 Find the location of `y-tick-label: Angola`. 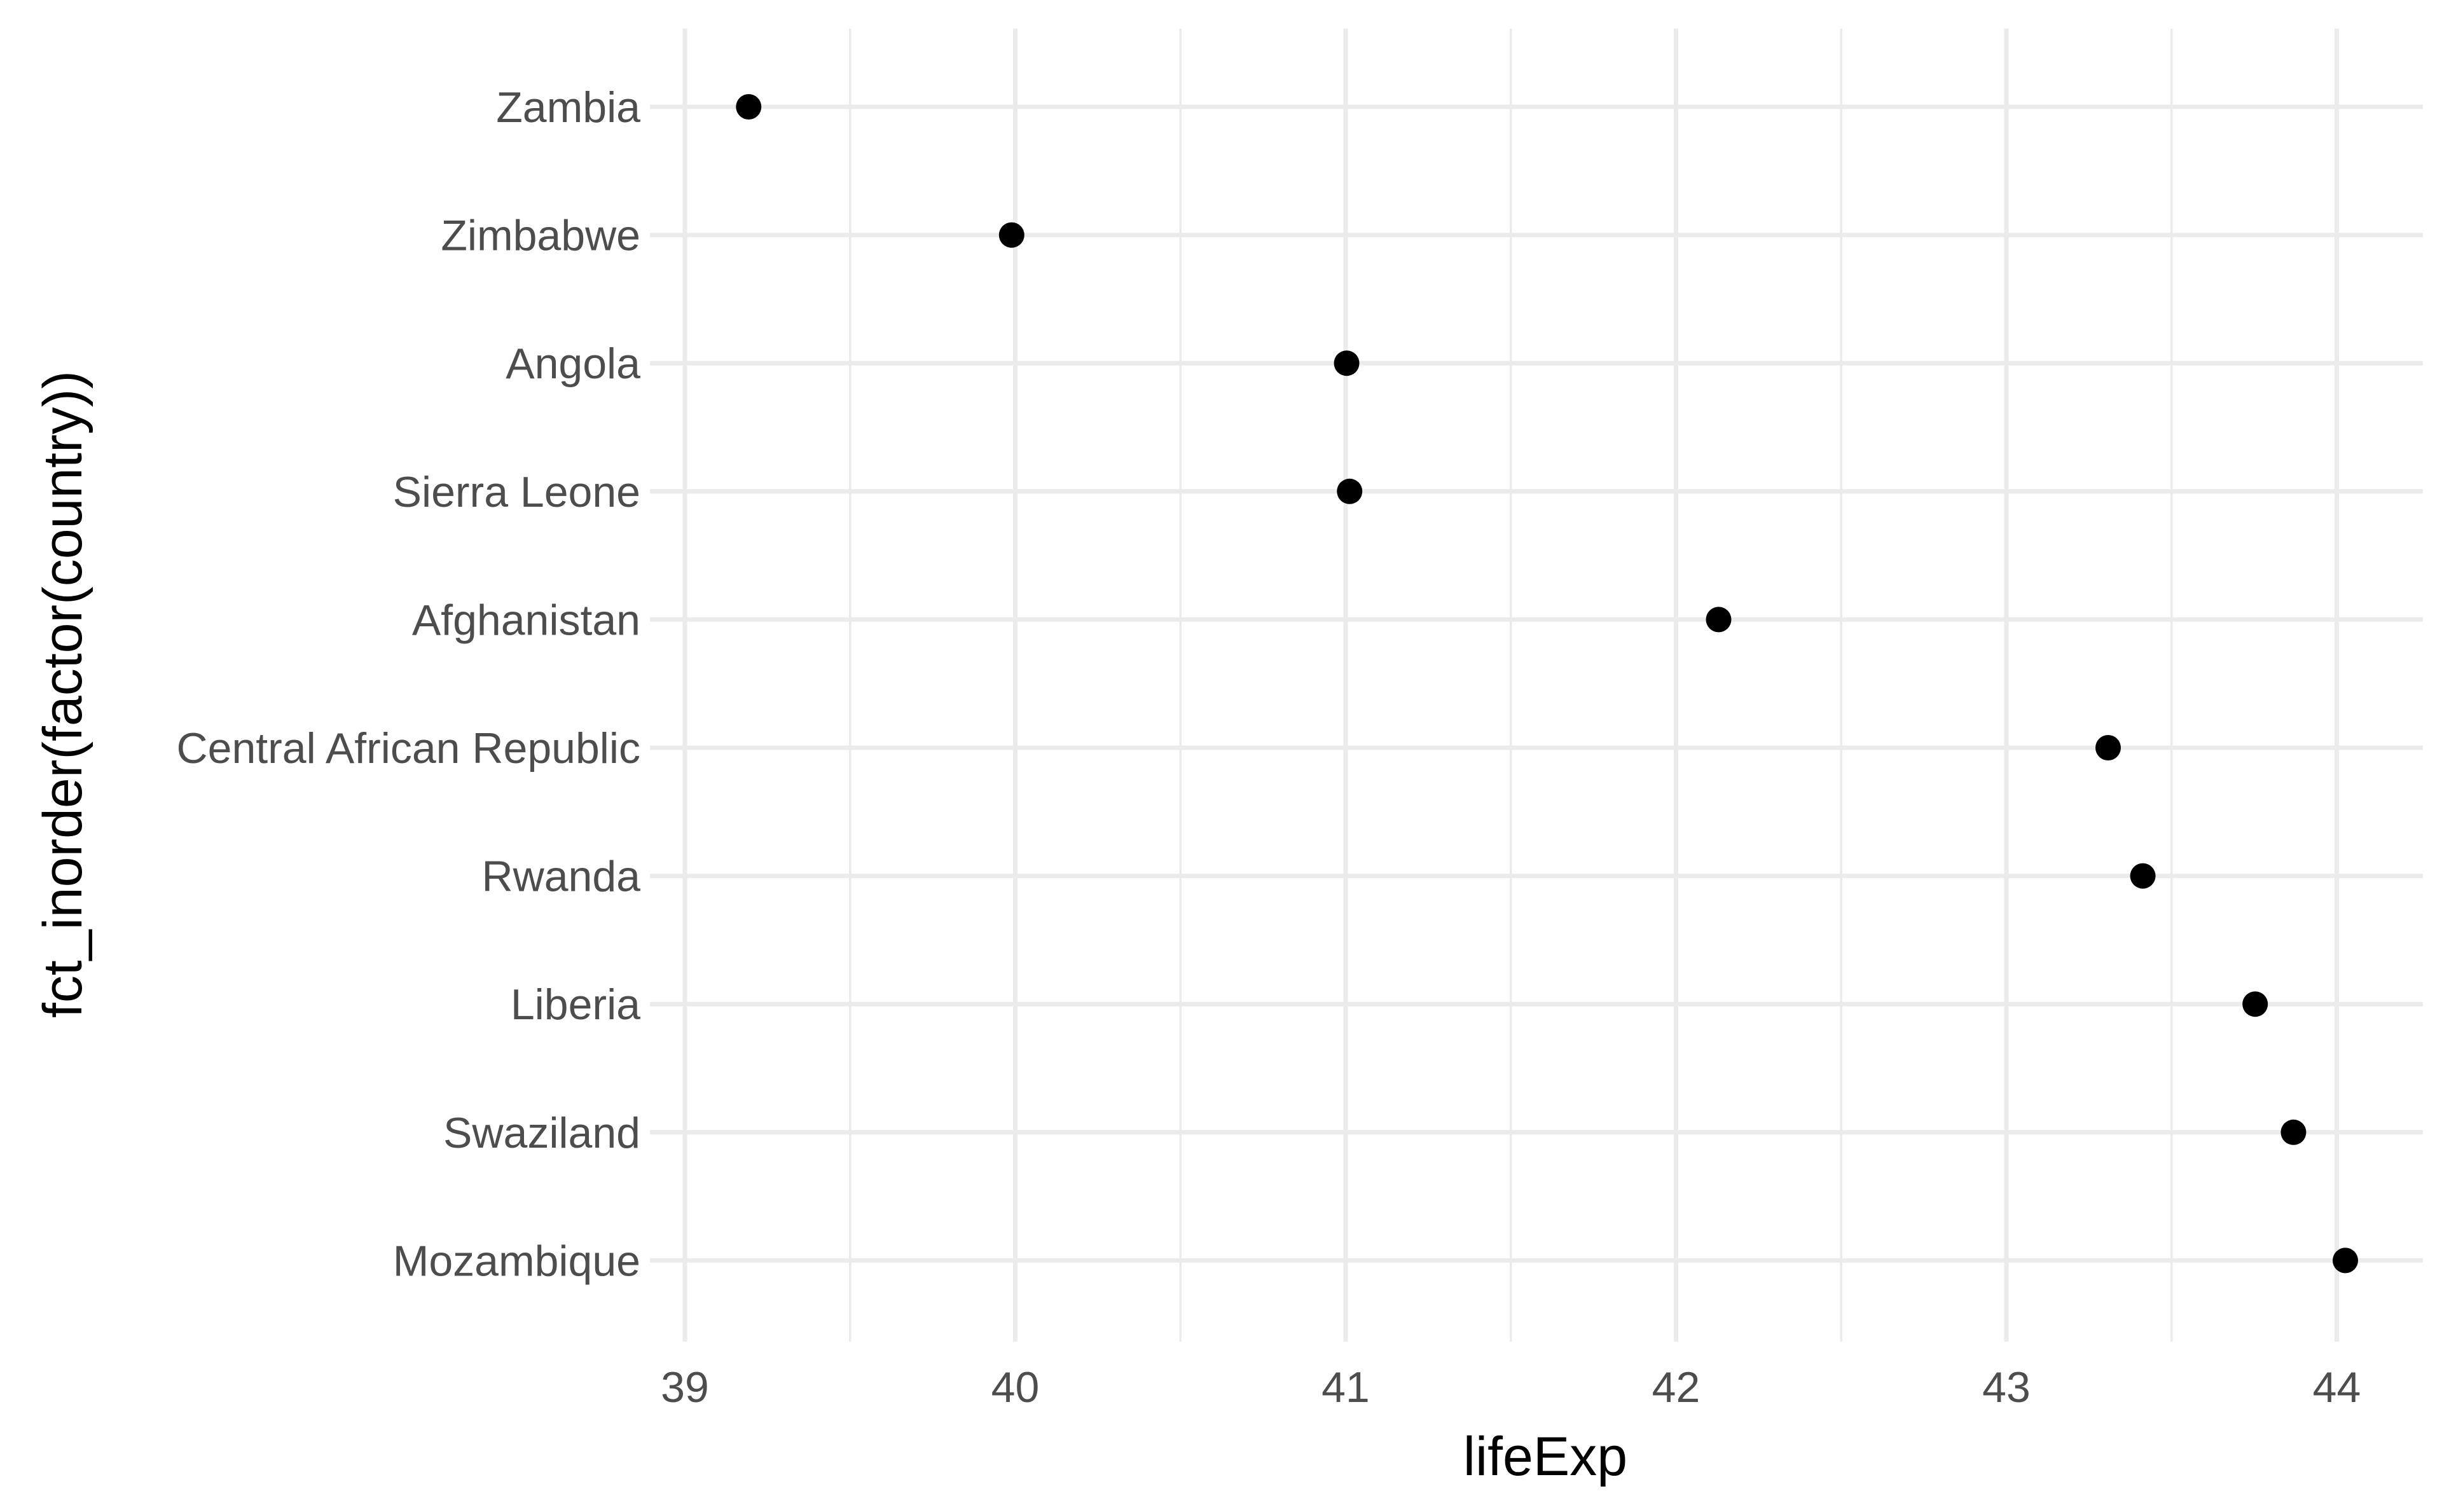

y-tick-label: Angola is located at coordinates (573, 364).